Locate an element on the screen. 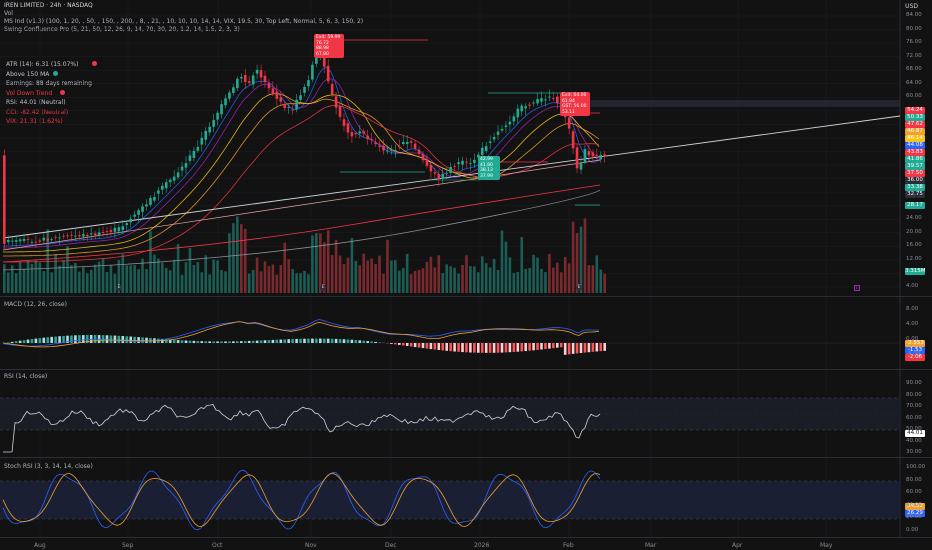  earnings-marker-future: E is located at coordinates (857, 288).